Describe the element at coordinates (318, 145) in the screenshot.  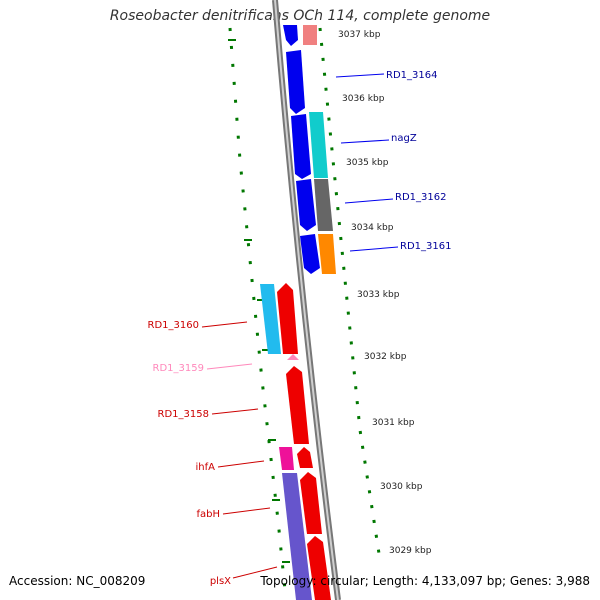
I see `gene-nagz` at that location.